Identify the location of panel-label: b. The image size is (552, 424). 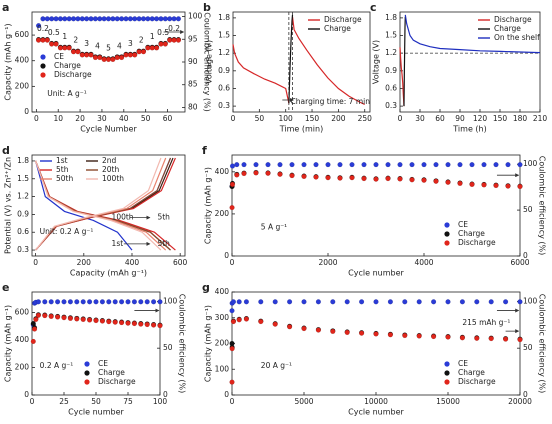
(207, 7).